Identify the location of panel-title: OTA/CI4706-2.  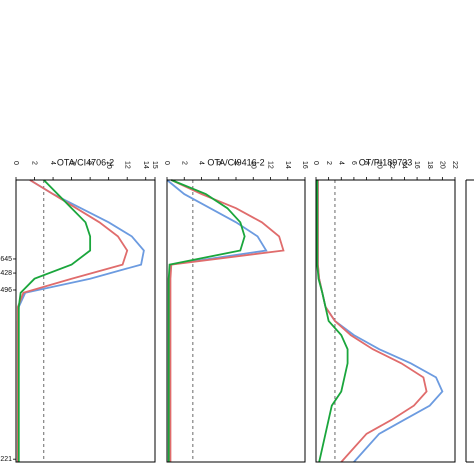
(85, 162).